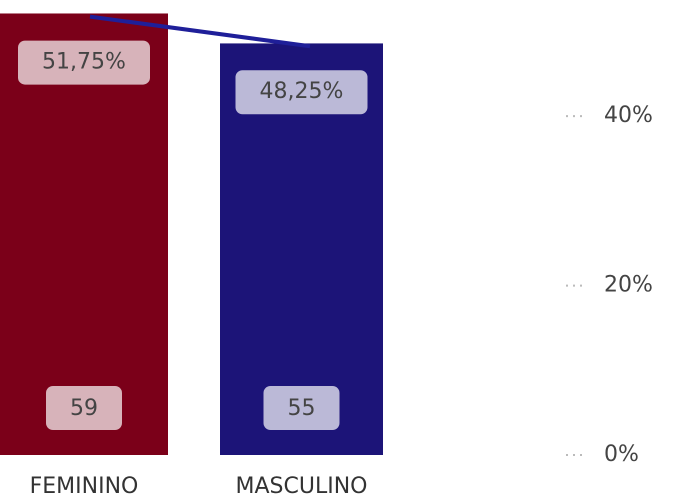 Image resolution: width=680 pixels, height=502 pixels. What do you see at coordinates (628, 285) in the screenshot?
I see `y2-tick-label: 20%` at bounding box center [628, 285].